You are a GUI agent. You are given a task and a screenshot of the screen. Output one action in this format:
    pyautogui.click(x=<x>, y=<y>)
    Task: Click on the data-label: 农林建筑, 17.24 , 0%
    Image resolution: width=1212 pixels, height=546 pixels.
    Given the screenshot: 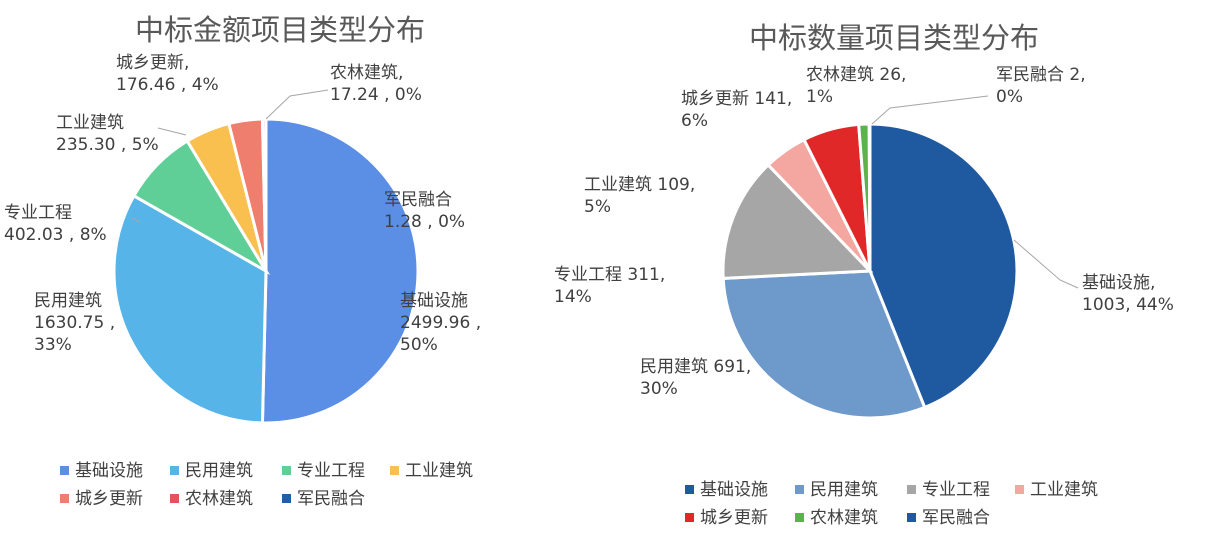 What is the action you would take?
    pyautogui.click(x=376, y=84)
    